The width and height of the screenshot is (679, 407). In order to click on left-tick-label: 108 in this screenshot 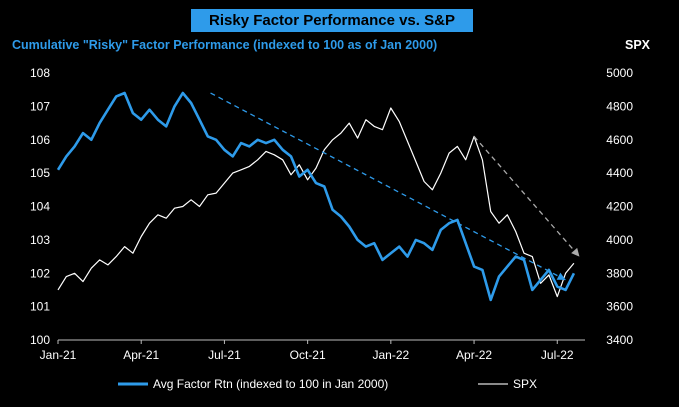, I will do `click(40, 73)`.